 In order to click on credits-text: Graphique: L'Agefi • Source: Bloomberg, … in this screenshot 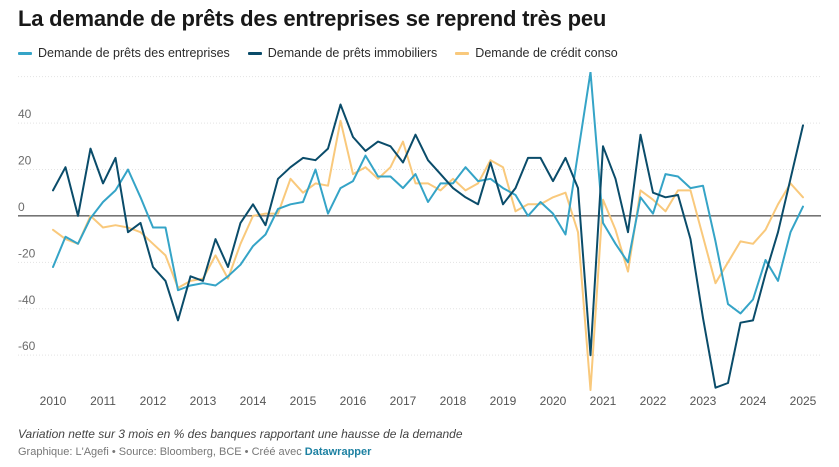, I will do `click(161, 452)`.